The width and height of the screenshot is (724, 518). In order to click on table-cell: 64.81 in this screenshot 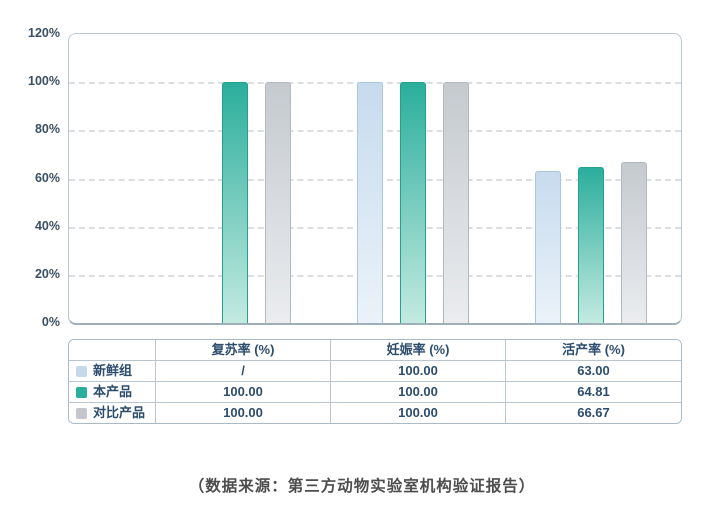, I will do `click(593, 392)`.